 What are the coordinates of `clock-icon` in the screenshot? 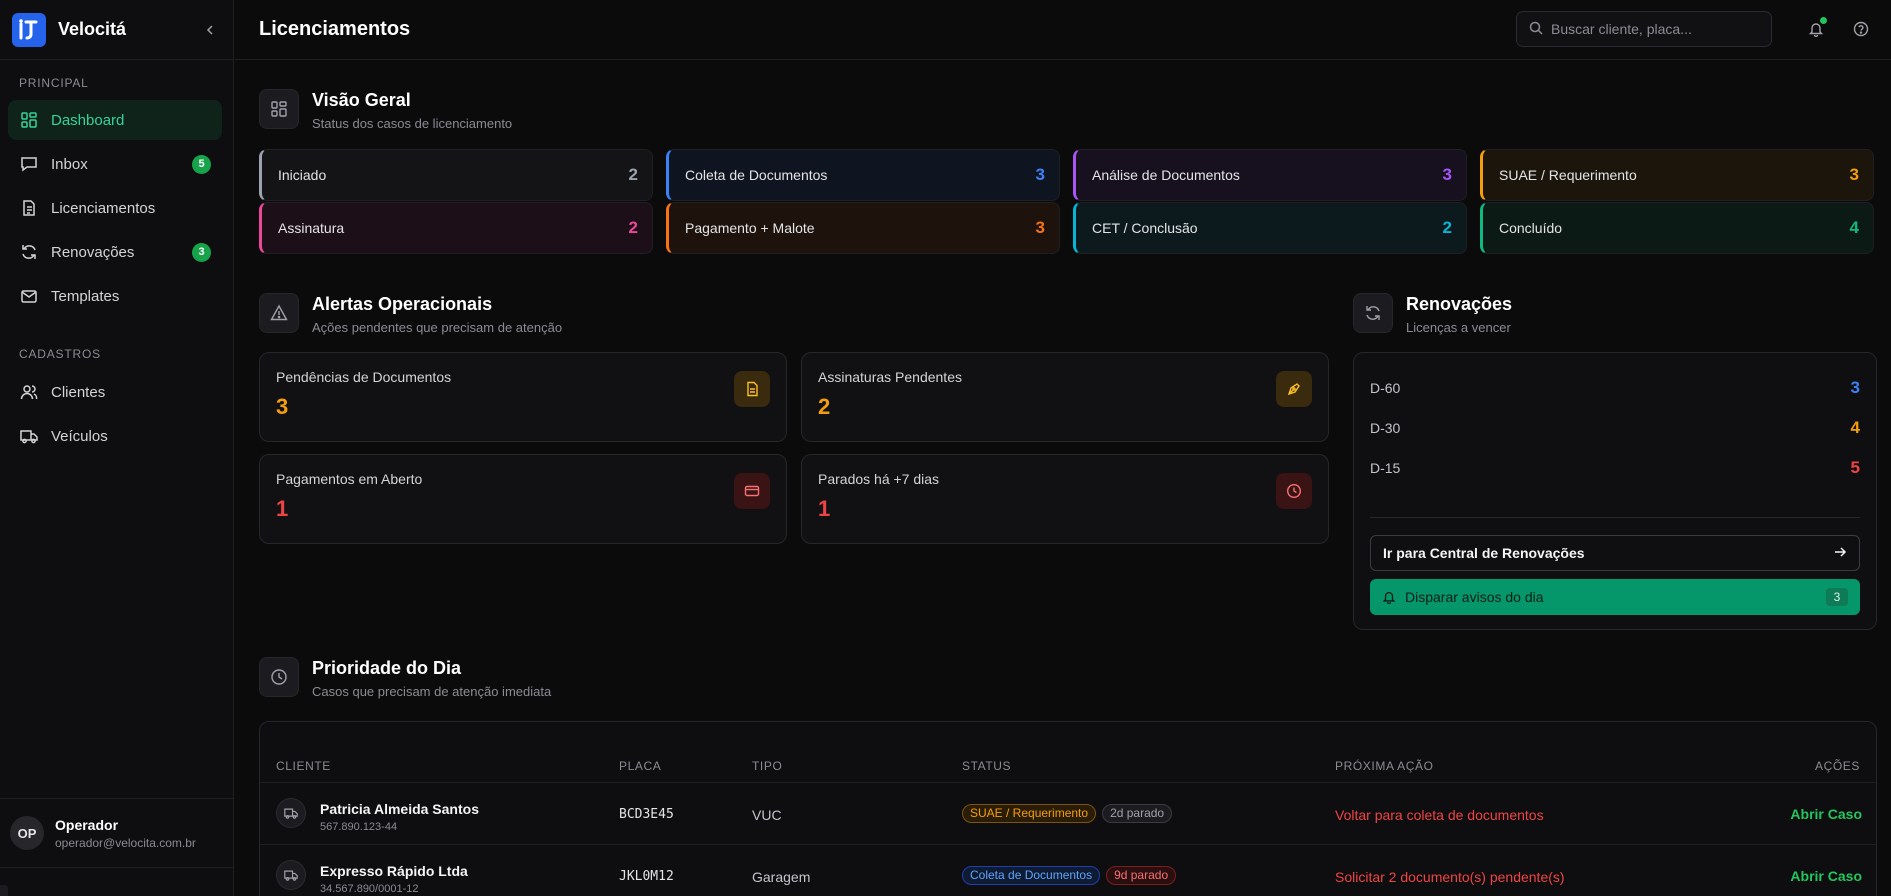 It's located at (1294, 491).